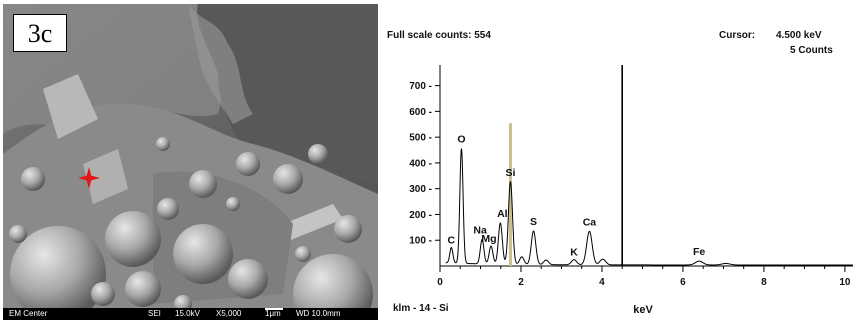 Image resolution: width=859 pixels, height=324 pixels. I want to click on sem-voltage-label: 15.0kV, so click(187, 313).